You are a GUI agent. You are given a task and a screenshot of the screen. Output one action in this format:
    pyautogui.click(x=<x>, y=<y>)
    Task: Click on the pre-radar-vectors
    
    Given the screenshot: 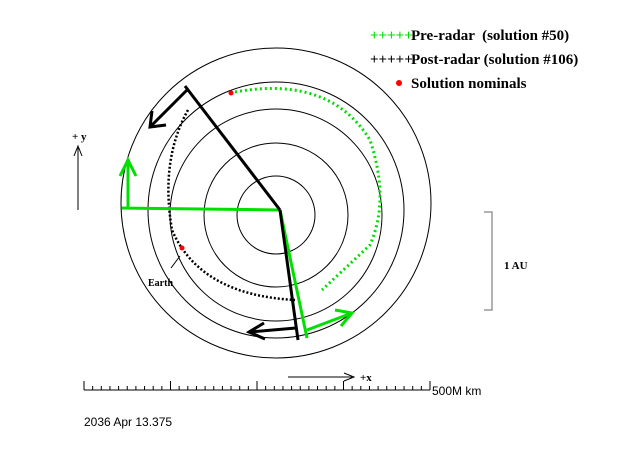 What is the action you would take?
    pyautogui.click(x=236, y=247)
    